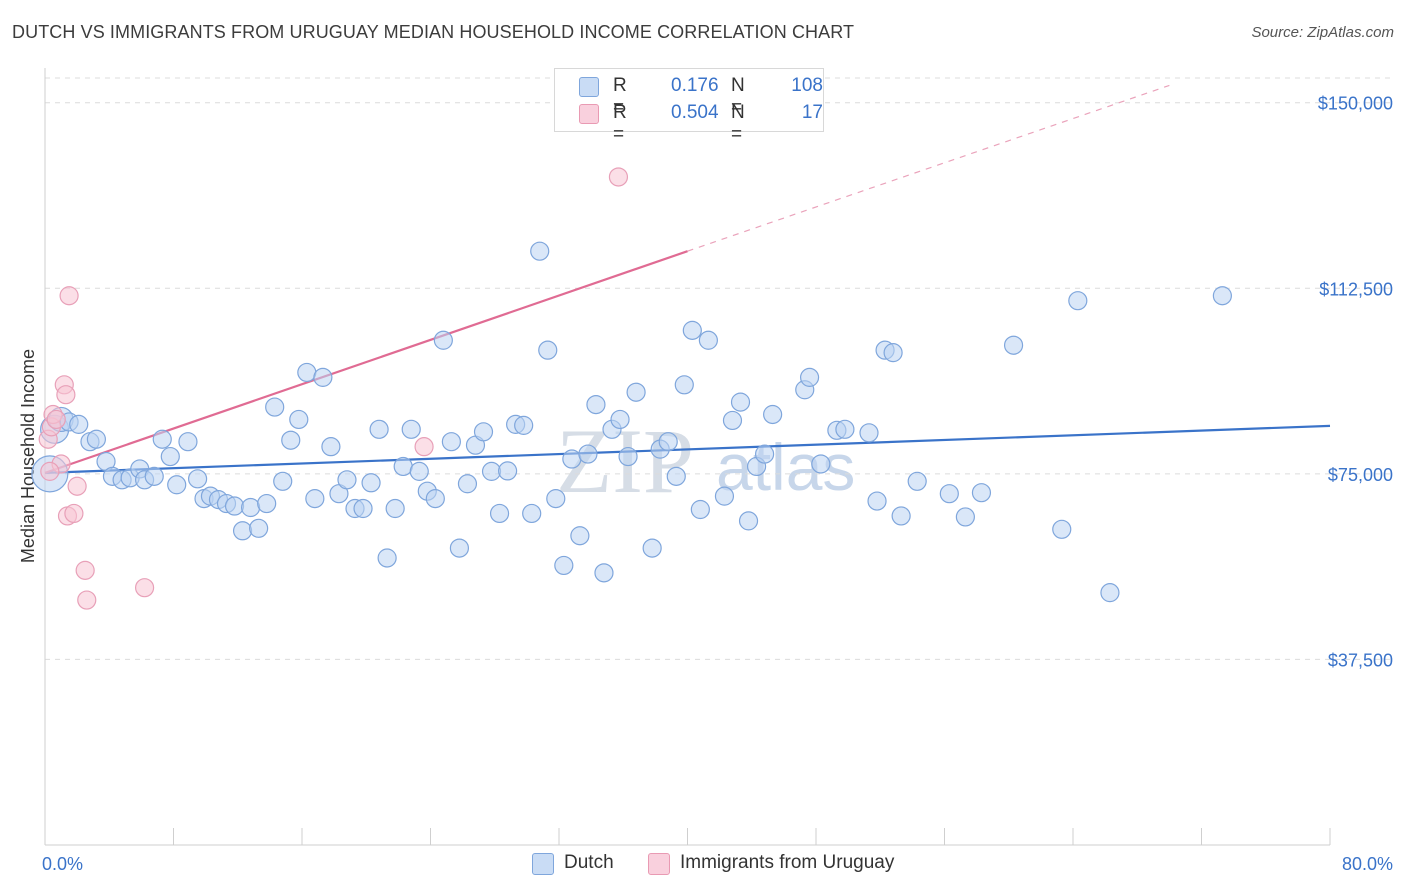 The height and width of the screenshot is (892, 1406). Describe the element at coordinates (928, 168) in the screenshot. I see `uruguay-trend-extrapolation` at that location.